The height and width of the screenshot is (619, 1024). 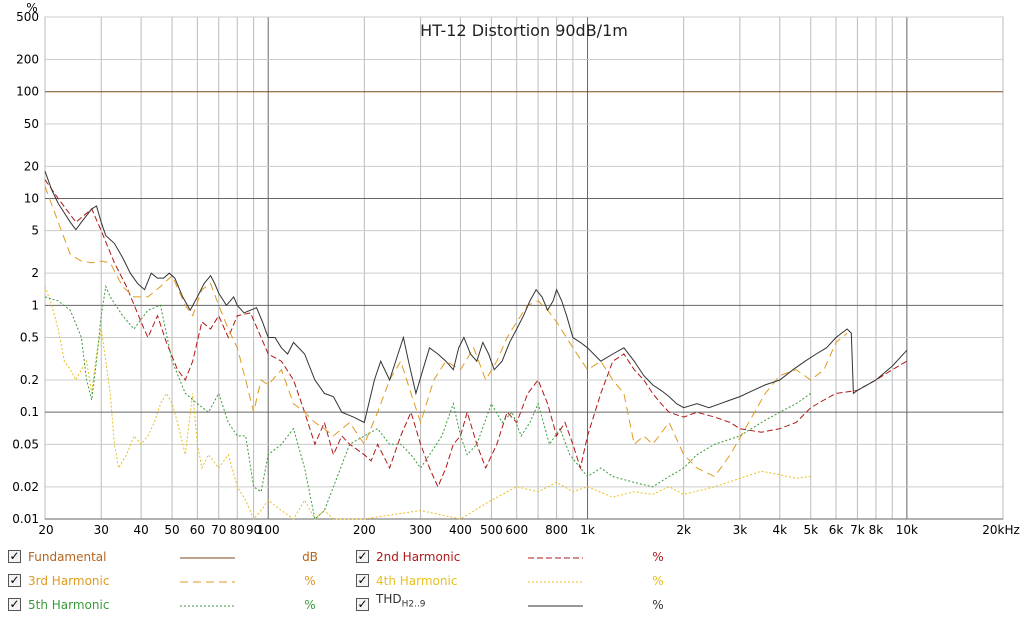 What do you see at coordinates (362, 604) in the screenshot?
I see `checkbox-thd: ✓` at bounding box center [362, 604].